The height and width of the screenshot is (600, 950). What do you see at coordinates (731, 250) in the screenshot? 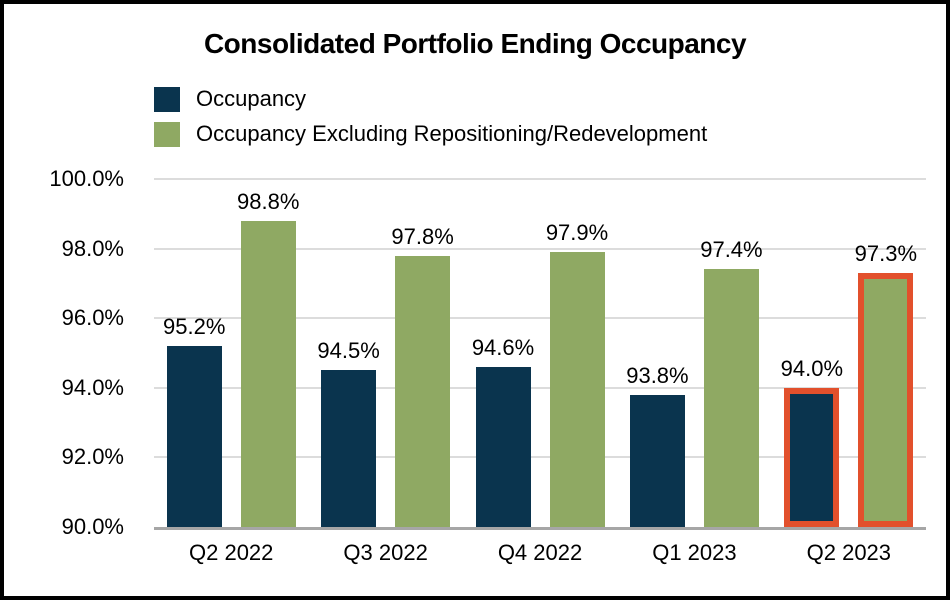
I see `bar-value-label: 97.4%` at bounding box center [731, 250].